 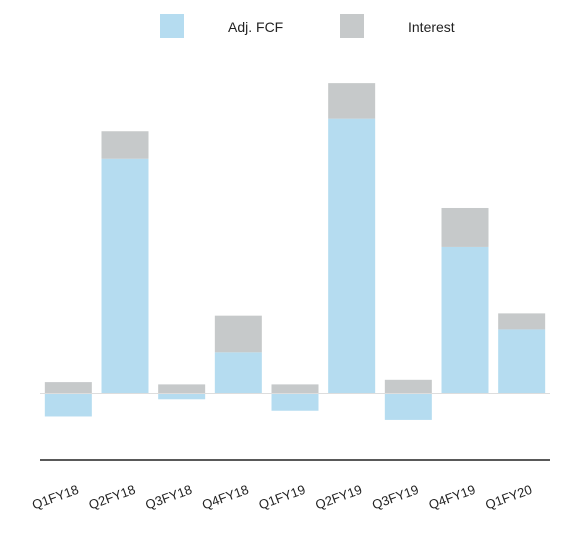 I want to click on bar-adj-fcf-q4fy19, so click(x=465, y=320).